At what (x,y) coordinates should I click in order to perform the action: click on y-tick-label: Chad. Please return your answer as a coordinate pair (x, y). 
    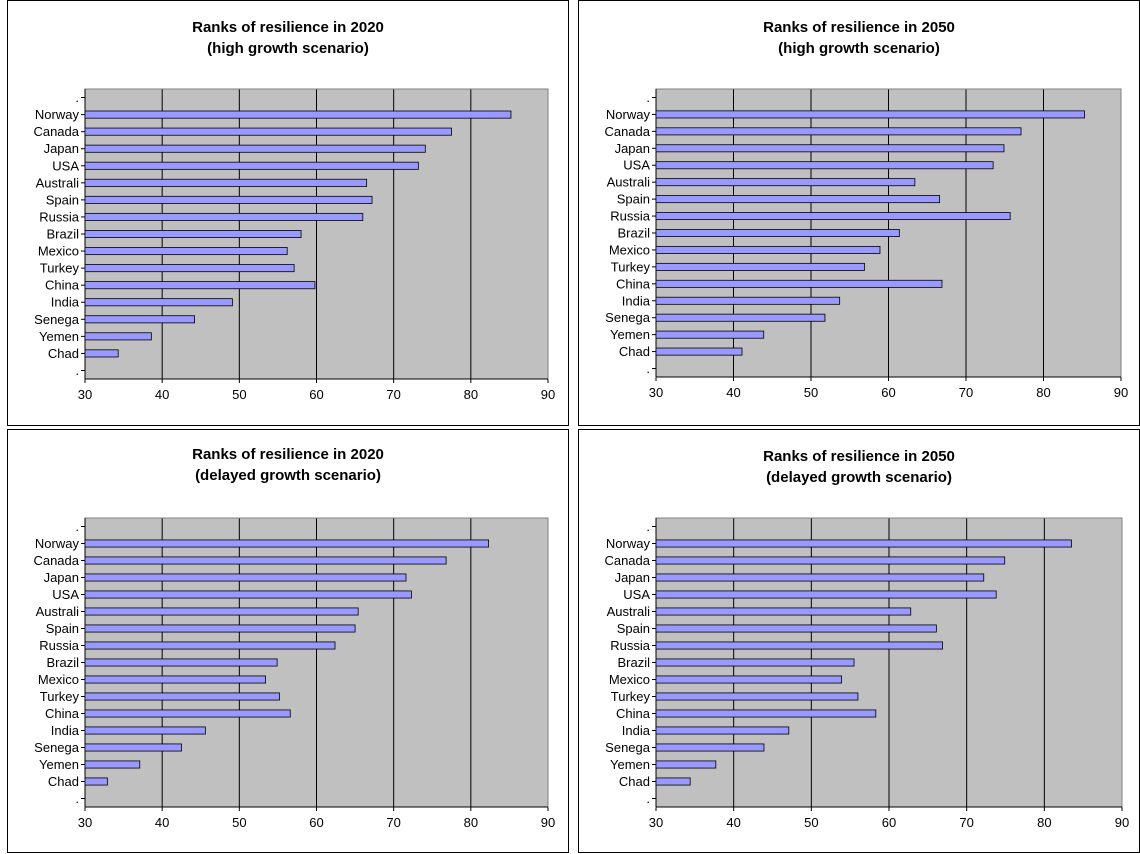
    Looking at the image, I should click on (63, 781).